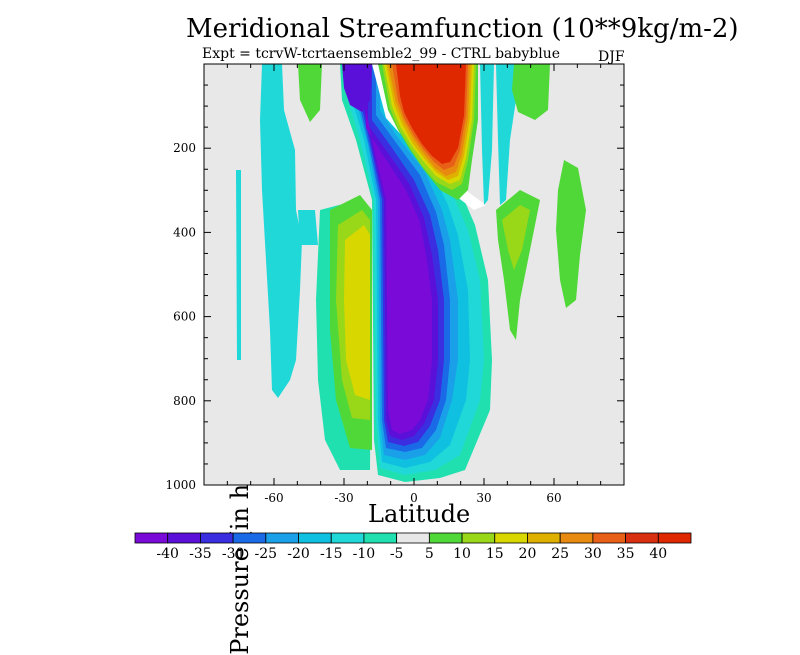 This screenshot has height=655, width=800. I want to click on contour-green-midlat-top, so click(531, 92).